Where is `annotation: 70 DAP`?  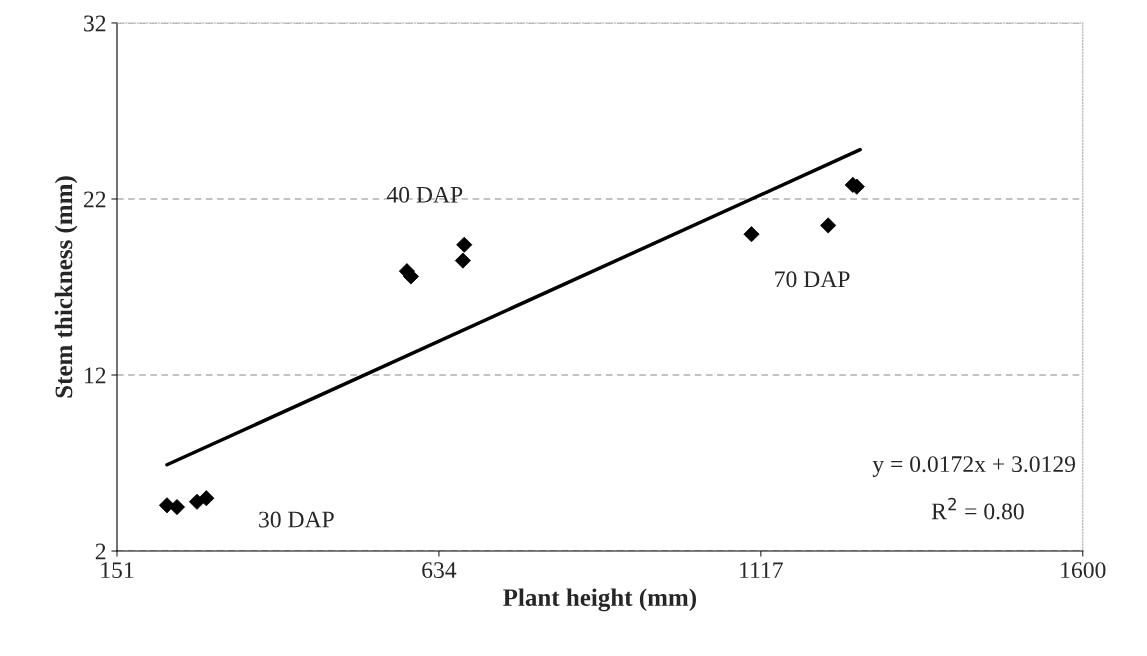
annotation: 70 DAP is located at coordinates (812, 279).